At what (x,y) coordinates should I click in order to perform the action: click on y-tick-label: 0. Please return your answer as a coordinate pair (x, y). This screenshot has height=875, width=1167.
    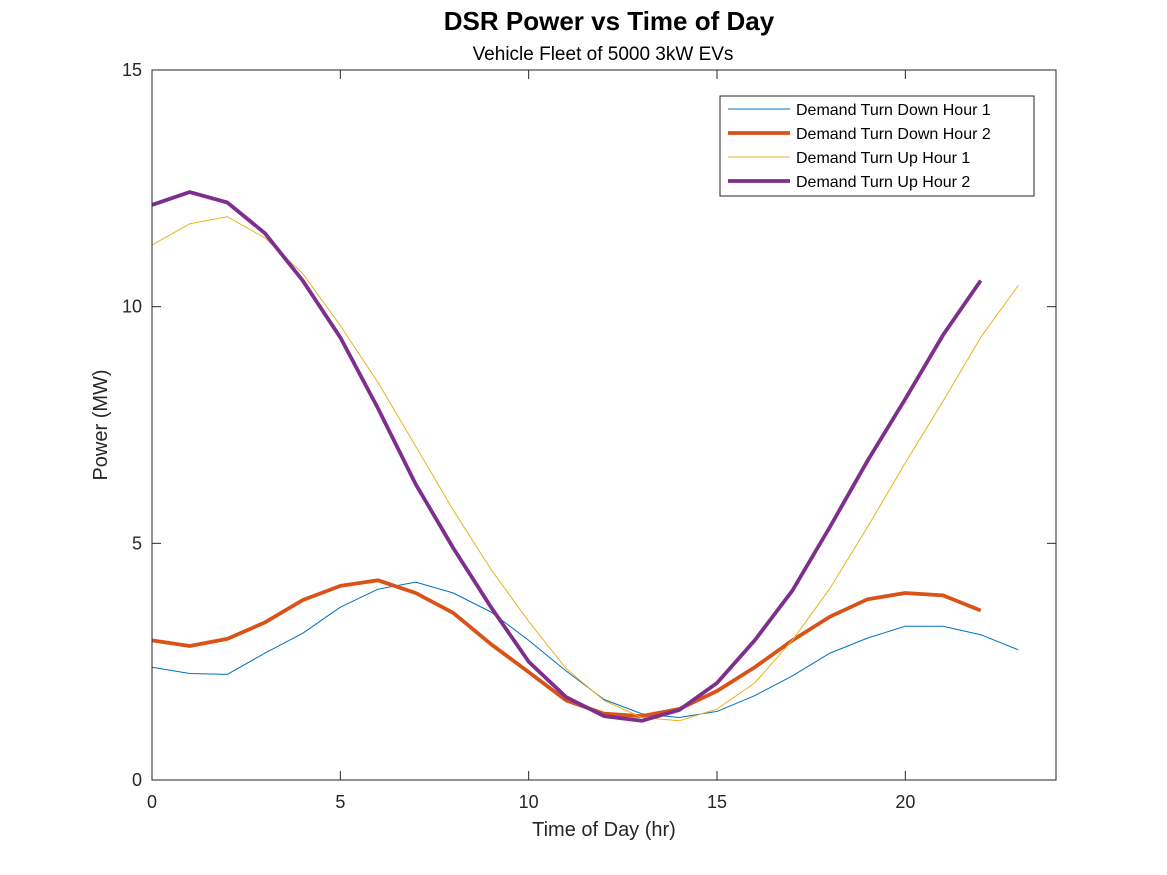
    Looking at the image, I should click on (137, 780).